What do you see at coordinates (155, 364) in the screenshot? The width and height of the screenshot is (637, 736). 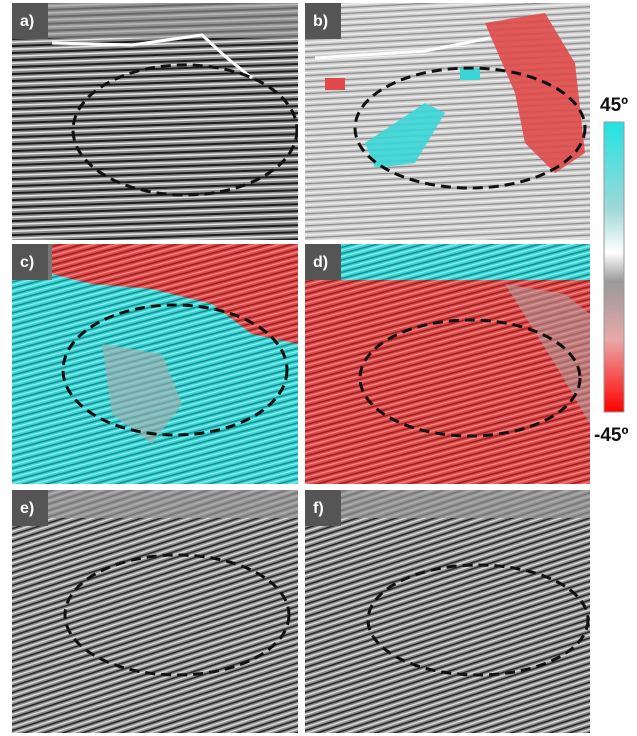 I see `panel-c: c)` at bounding box center [155, 364].